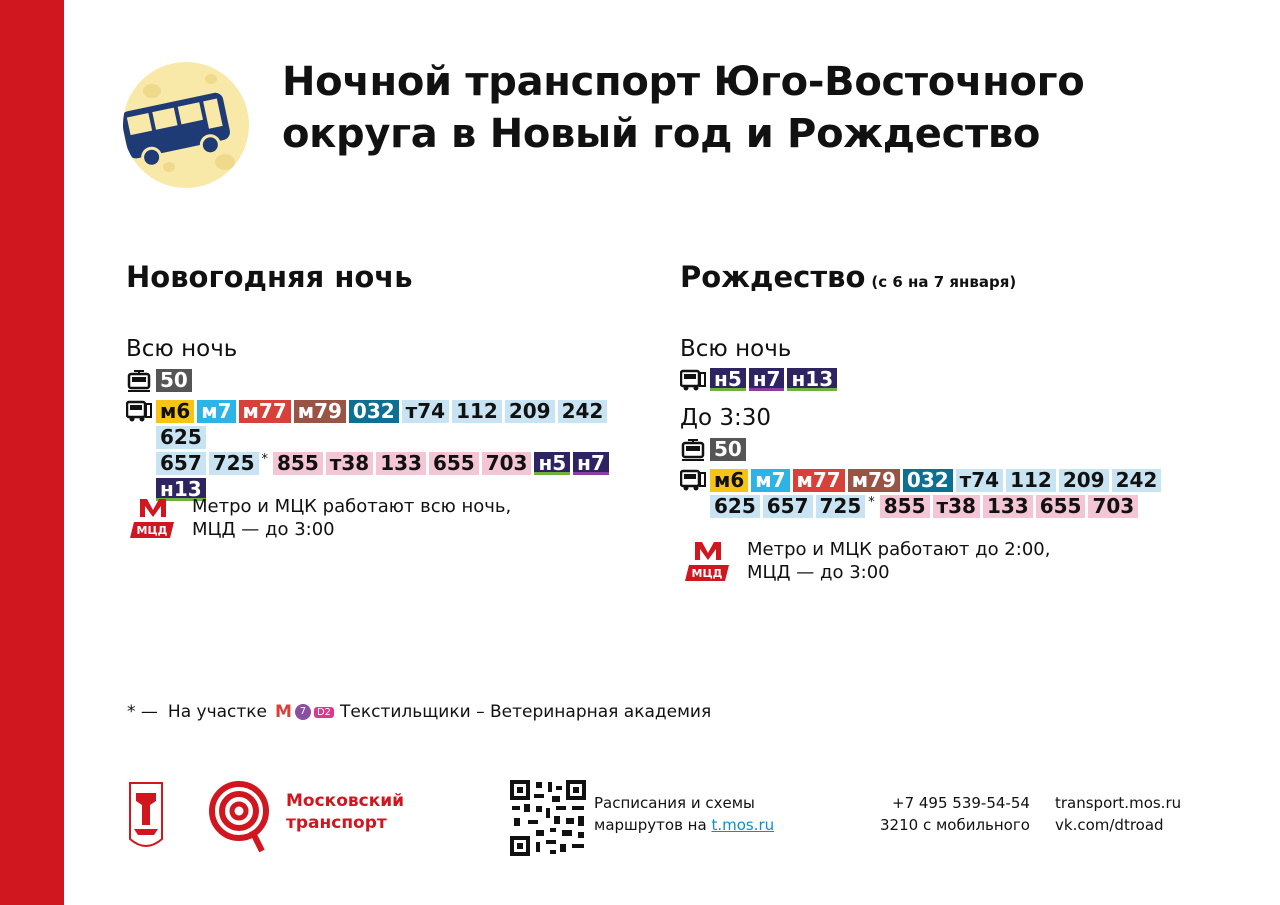 This screenshot has height=905, width=1280. I want to click on route-chip-м79: м79, so click(873, 480).